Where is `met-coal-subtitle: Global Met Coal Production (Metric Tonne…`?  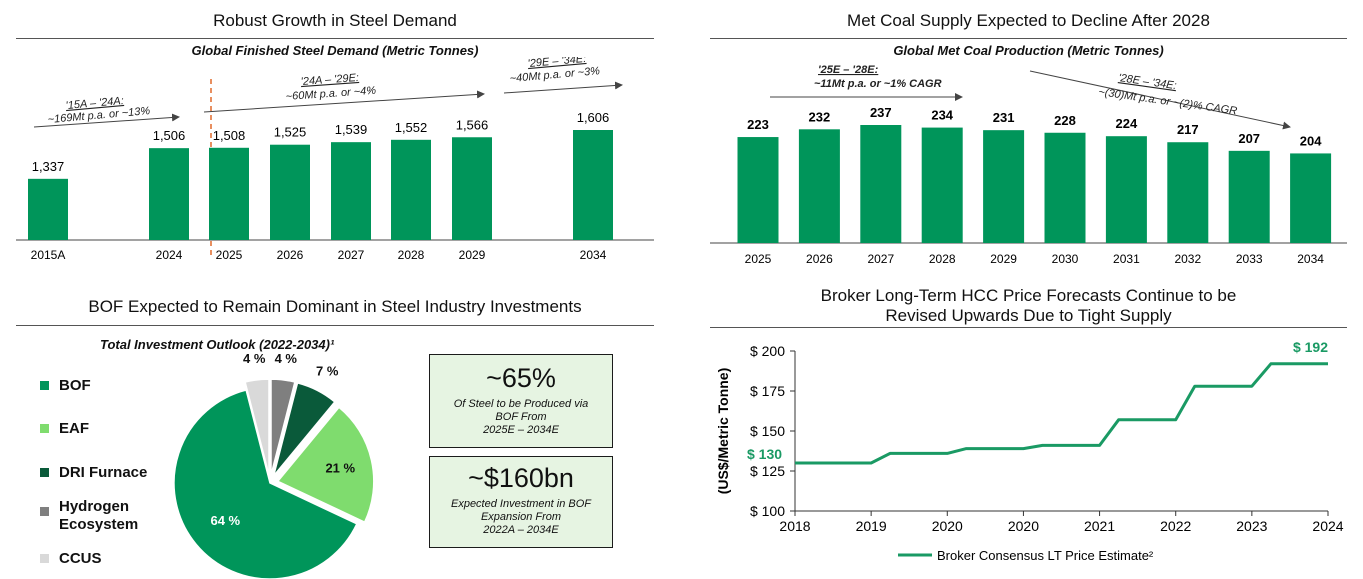
met-coal-subtitle: Global Met Coal Production (Metric Tonne… is located at coordinates (1028, 50).